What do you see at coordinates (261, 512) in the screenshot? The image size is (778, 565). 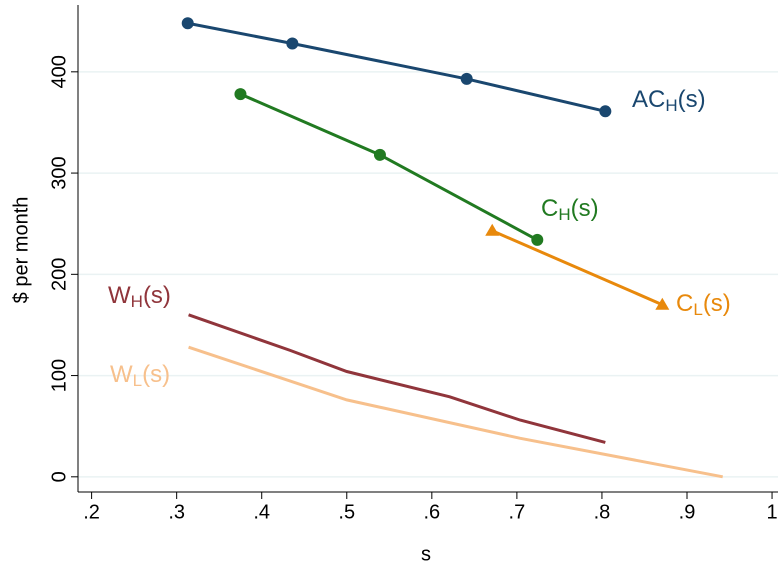 I see `x-tick-label: .4` at bounding box center [261, 512].